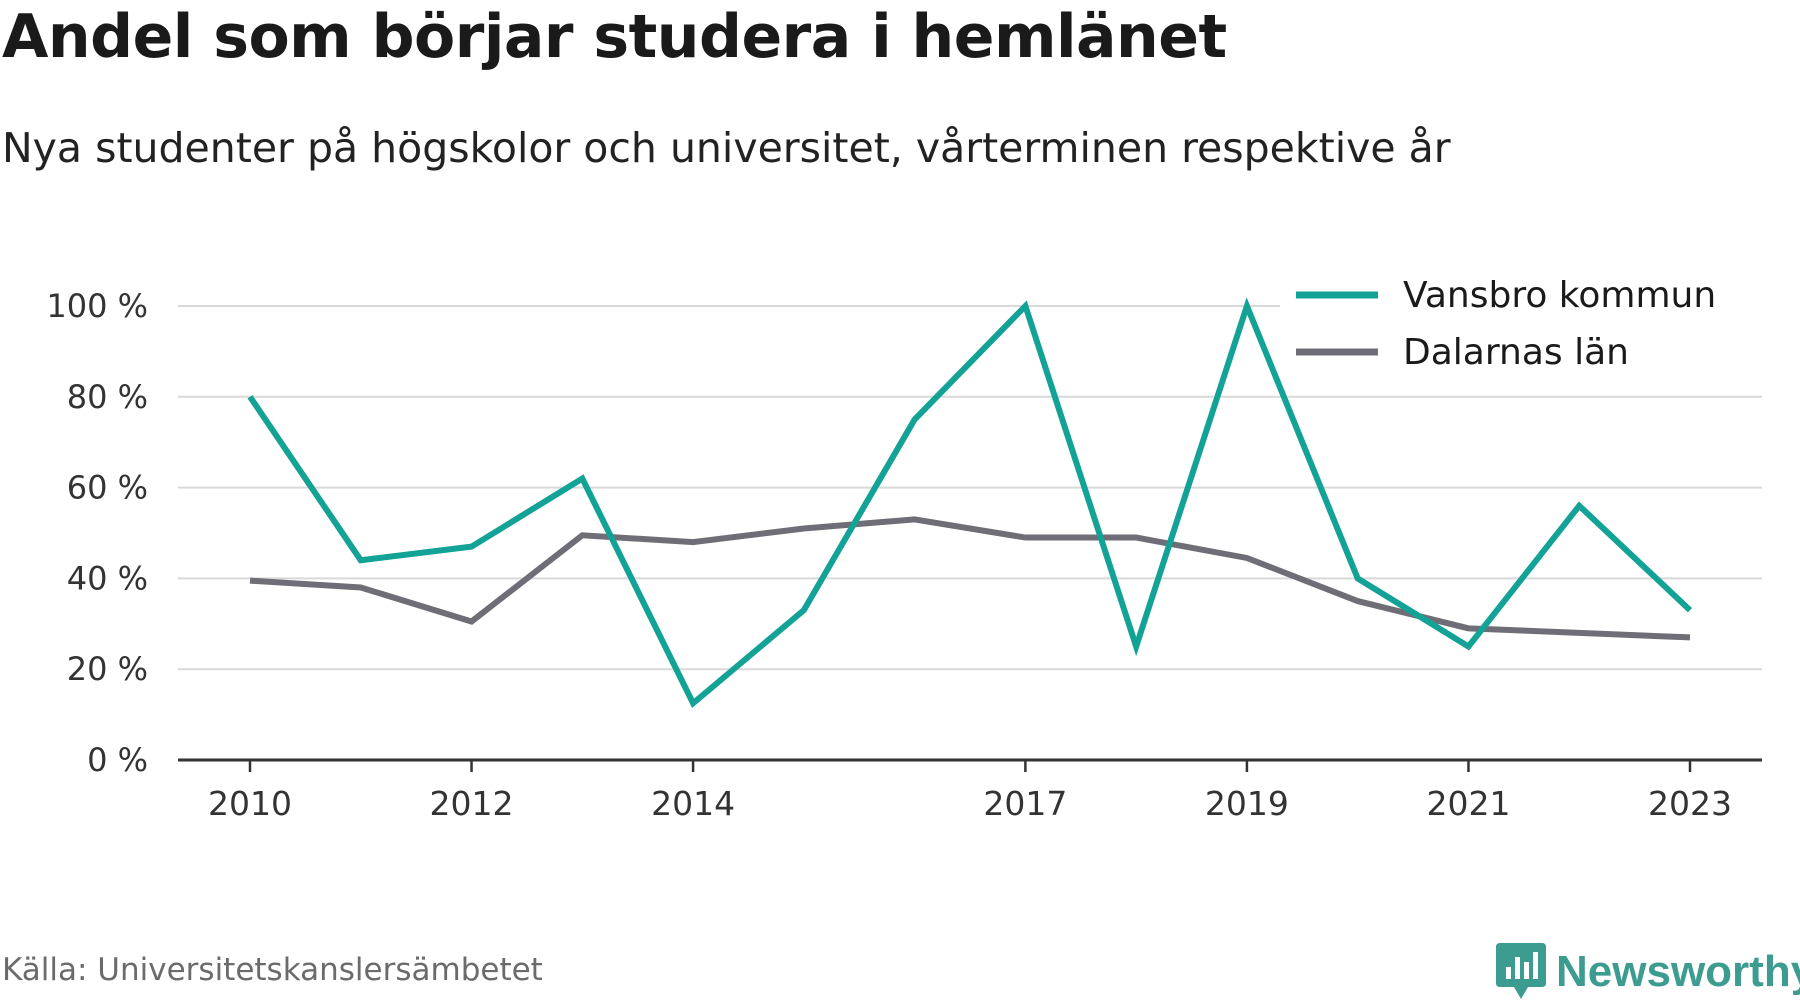  I want to click on legend-label: Vansbro kommun, so click(1559, 295).